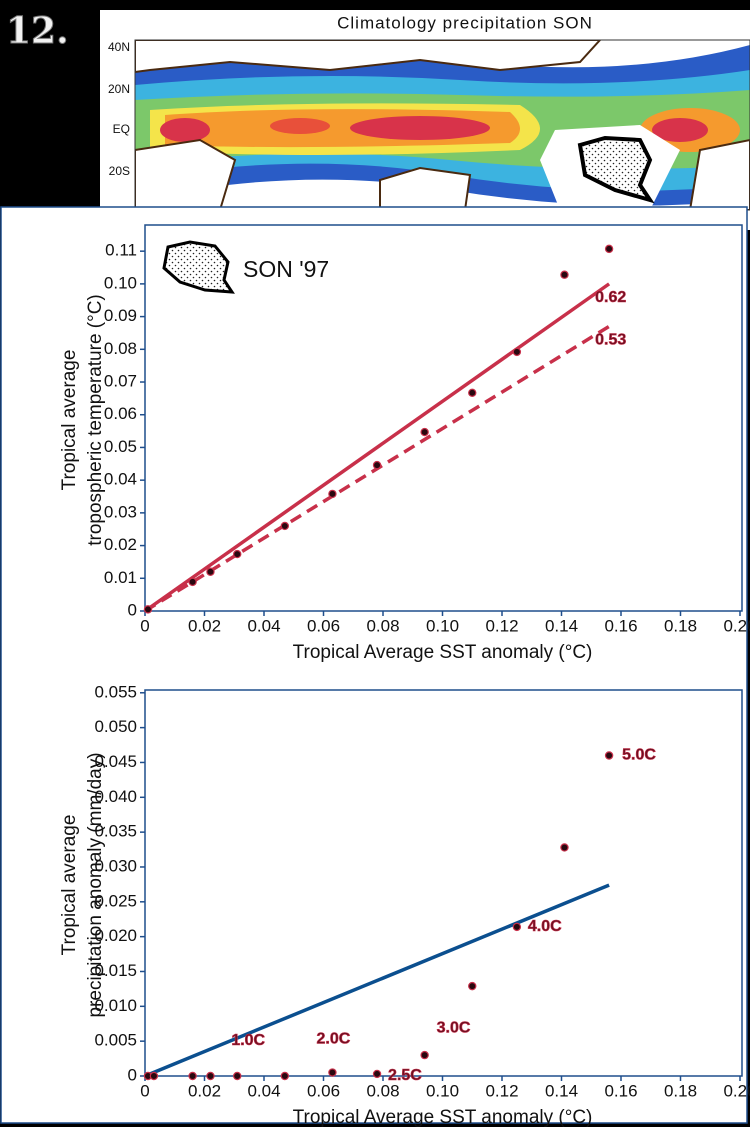 Image resolution: width=750 pixels, height=1127 pixels. Describe the element at coordinates (248, 1040) in the screenshot. I see `point-label: 1.0C` at that location.